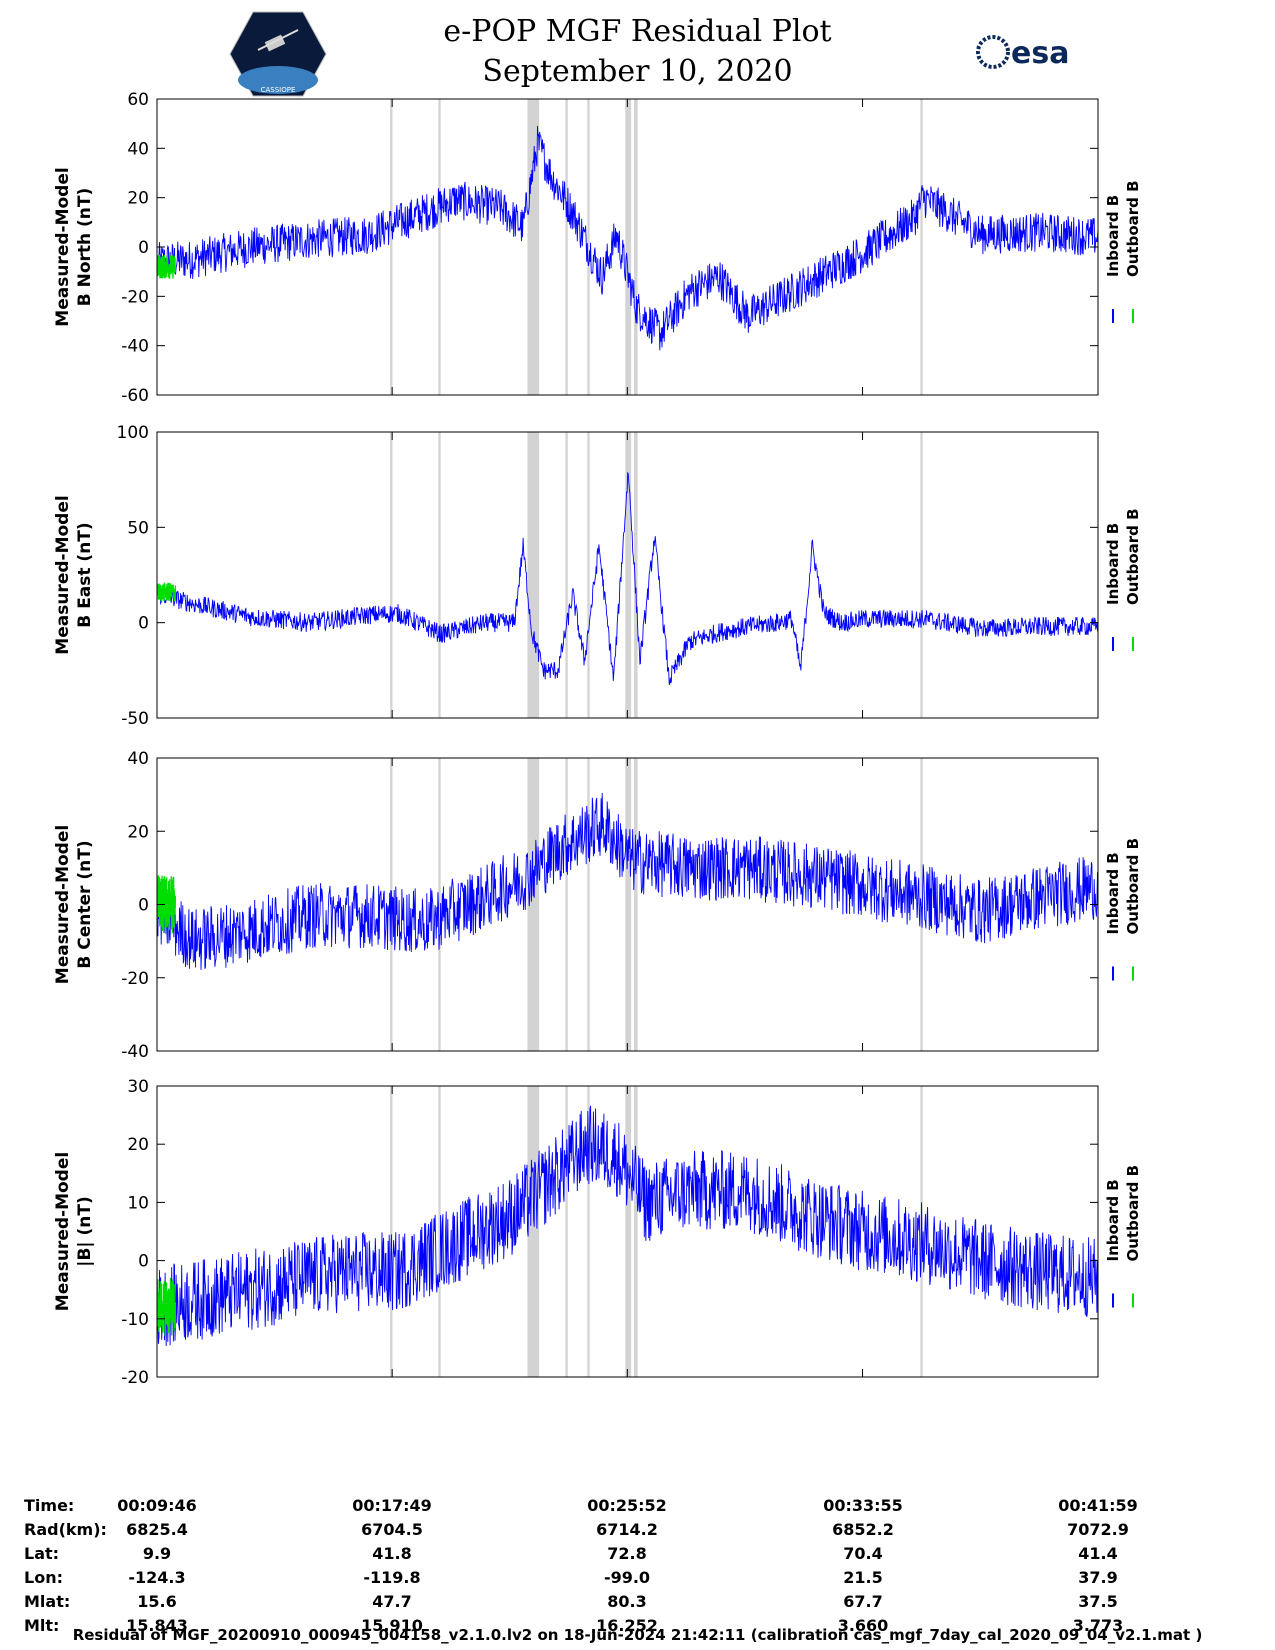 This screenshot has width=1275, height=1650. Describe the element at coordinates (74, 246) in the screenshot. I see `y-axis-label: Measured-Model B North (nT)` at that location.